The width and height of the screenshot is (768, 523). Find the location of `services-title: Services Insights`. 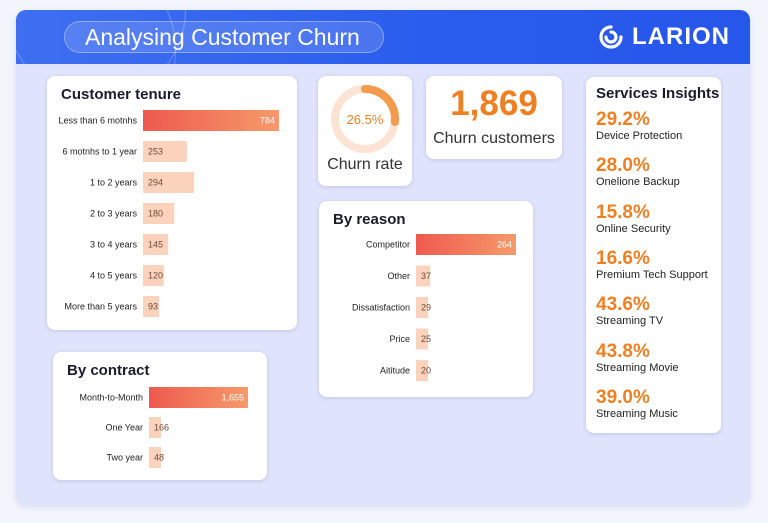

services-title: Services Insights is located at coordinates (658, 93).